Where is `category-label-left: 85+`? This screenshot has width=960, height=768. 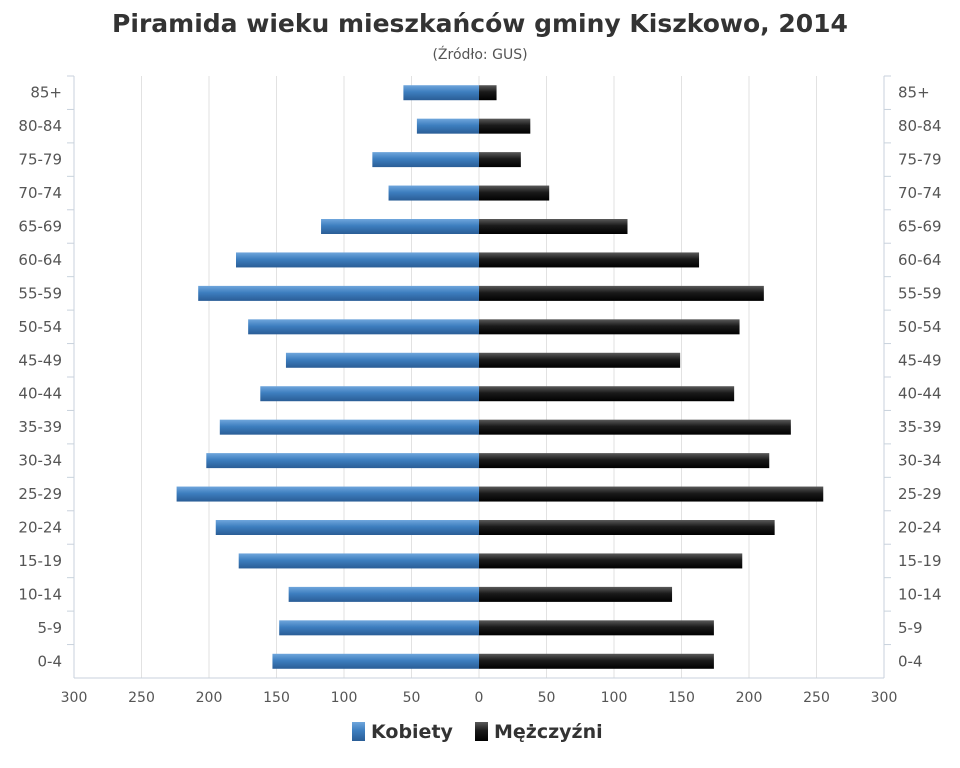
category-label-left: 85+ is located at coordinates (46, 93).